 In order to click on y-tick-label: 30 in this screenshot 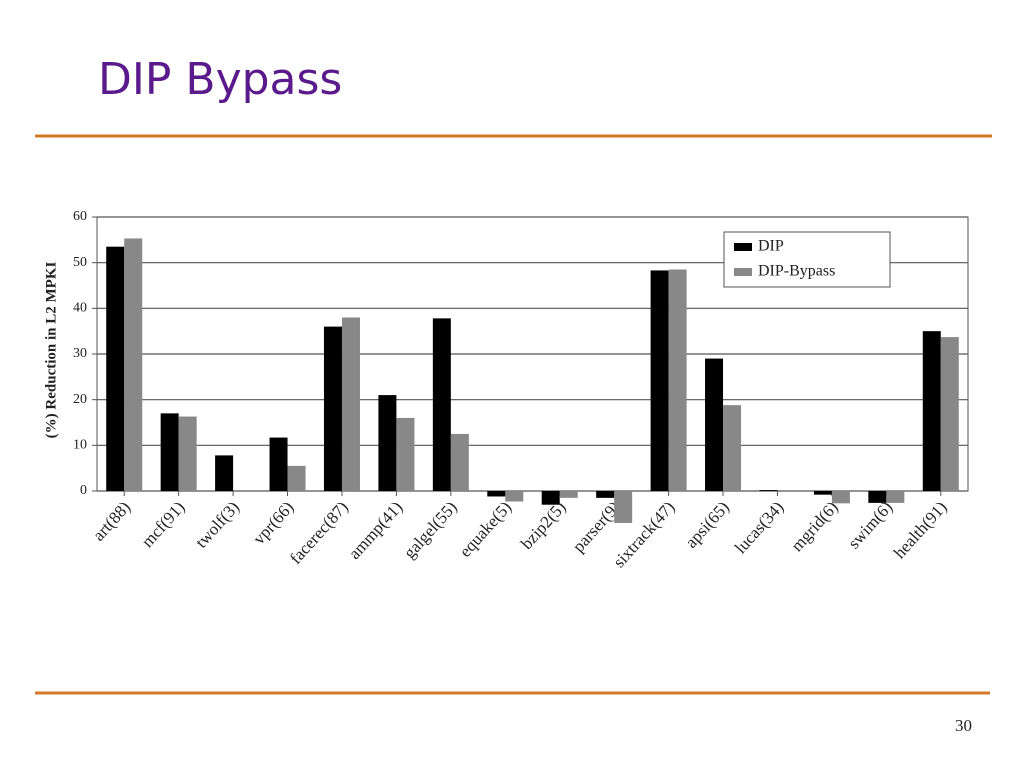, I will do `click(80, 353)`.